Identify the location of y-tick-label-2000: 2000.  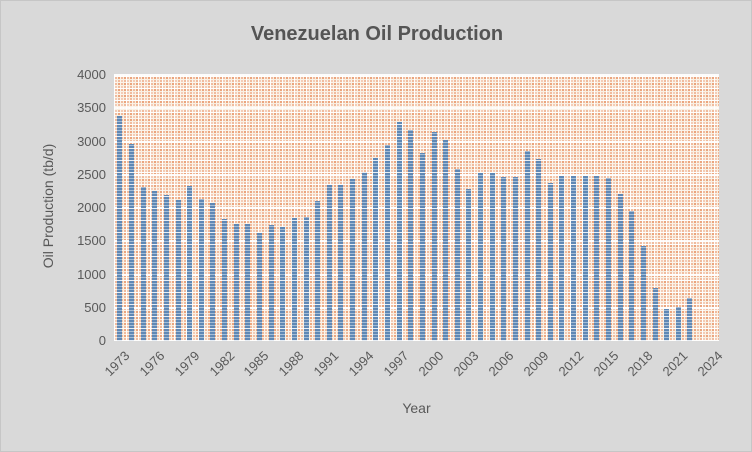
(91, 207).